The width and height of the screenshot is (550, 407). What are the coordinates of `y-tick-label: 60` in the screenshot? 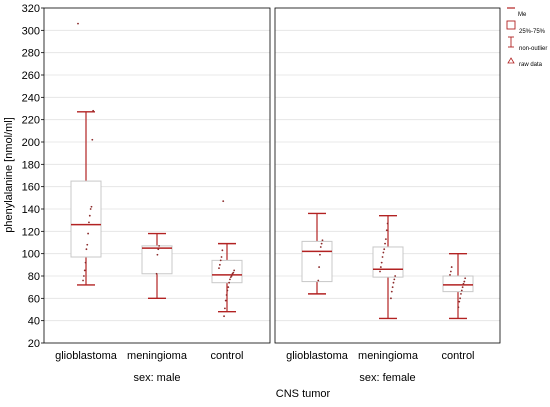 It's located at (34, 299).